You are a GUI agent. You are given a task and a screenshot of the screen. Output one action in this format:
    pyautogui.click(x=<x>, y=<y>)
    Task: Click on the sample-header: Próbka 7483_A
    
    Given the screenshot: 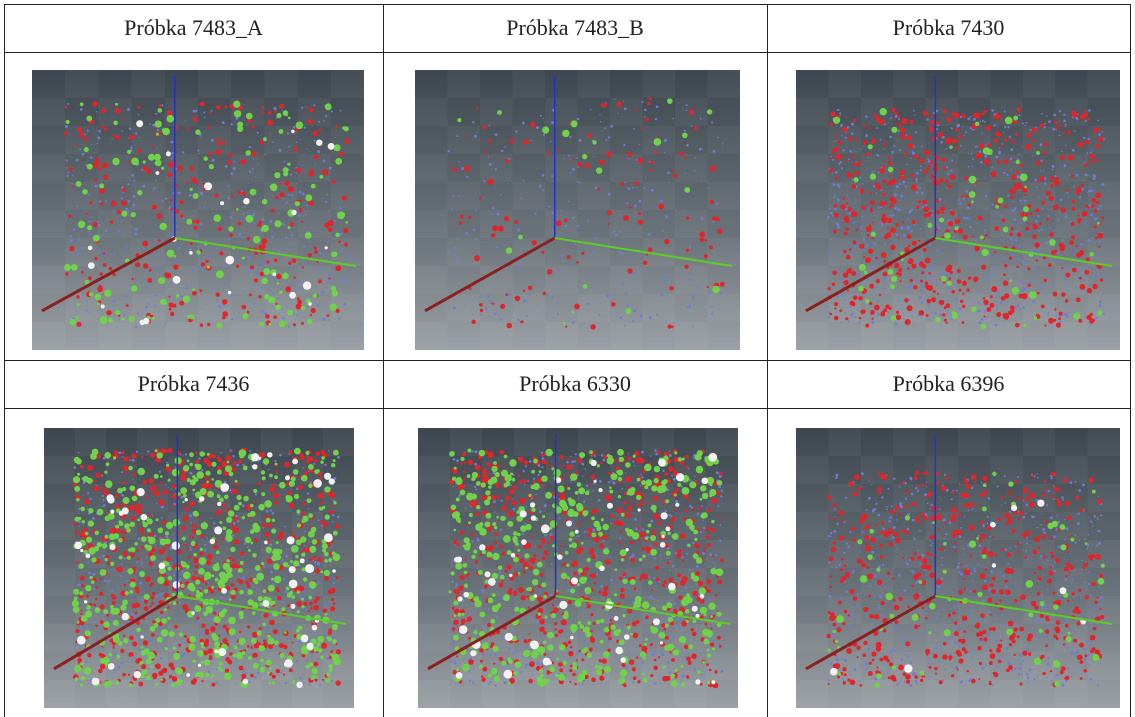 What is the action you would take?
    pyautogui.click(x=193, y=27)
    